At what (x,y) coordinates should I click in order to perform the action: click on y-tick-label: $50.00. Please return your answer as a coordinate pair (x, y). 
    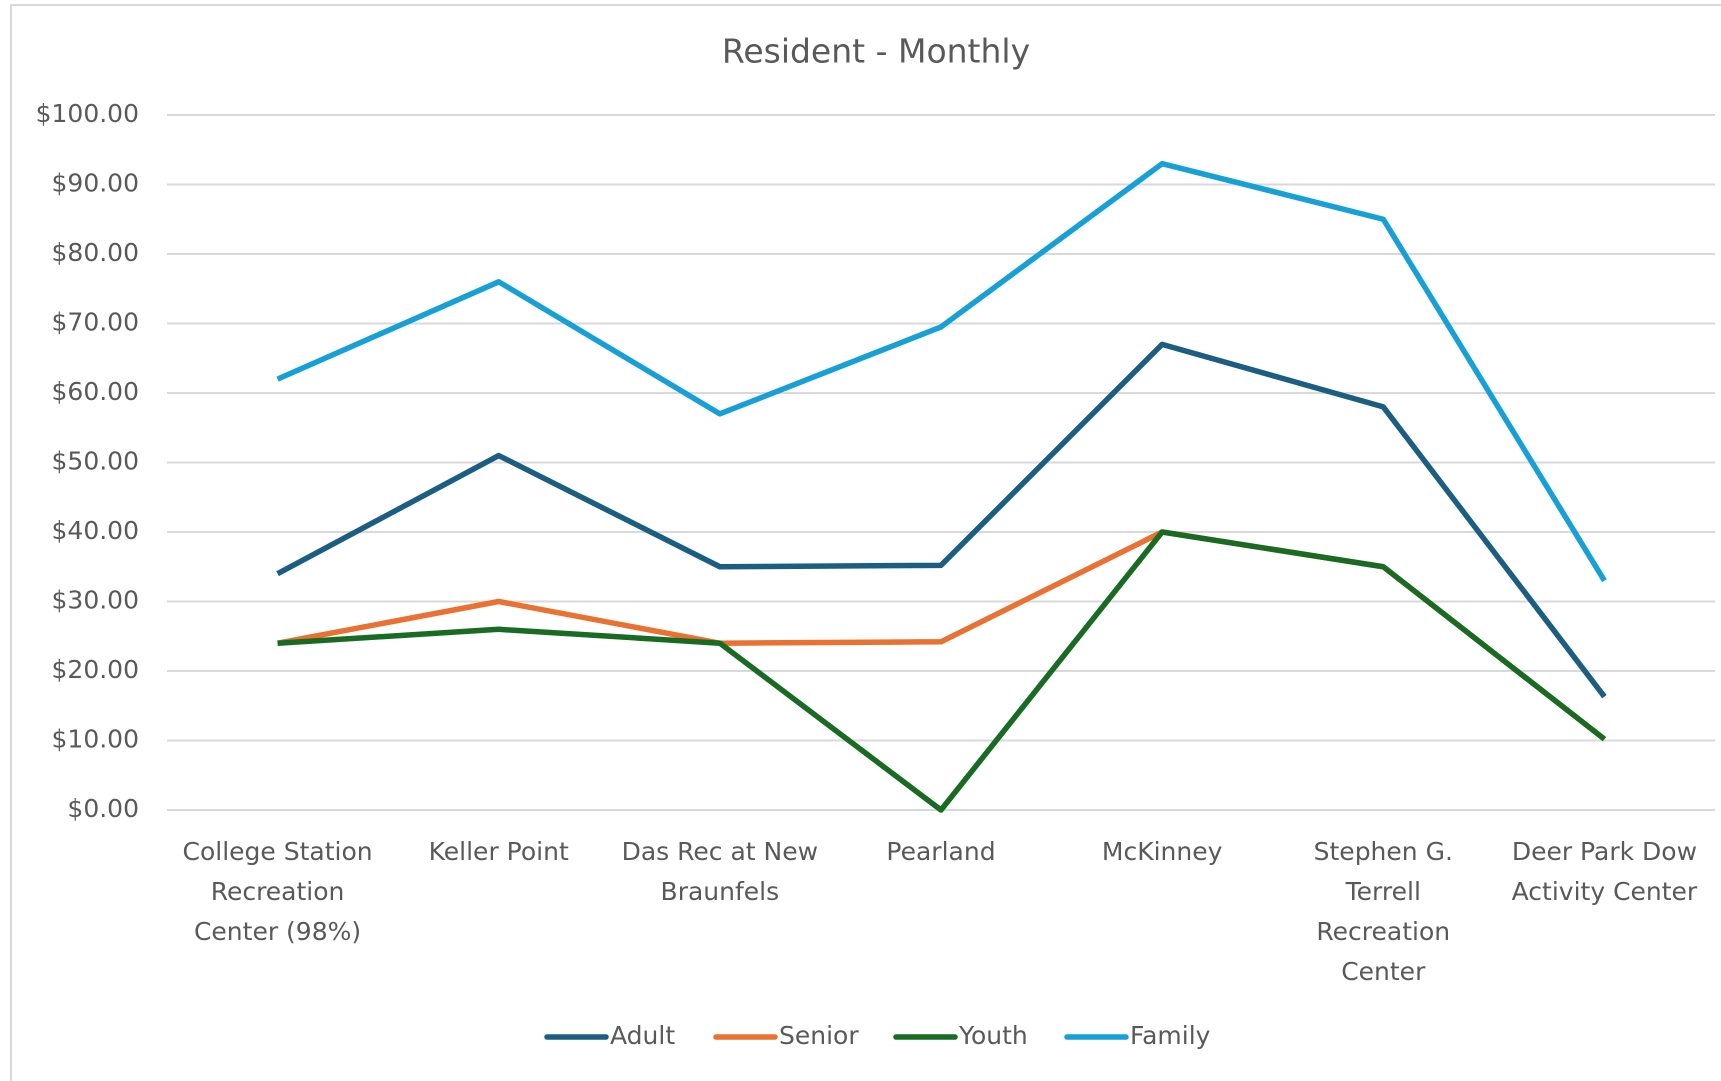
    Looking at the image, I should click on (95, 461).